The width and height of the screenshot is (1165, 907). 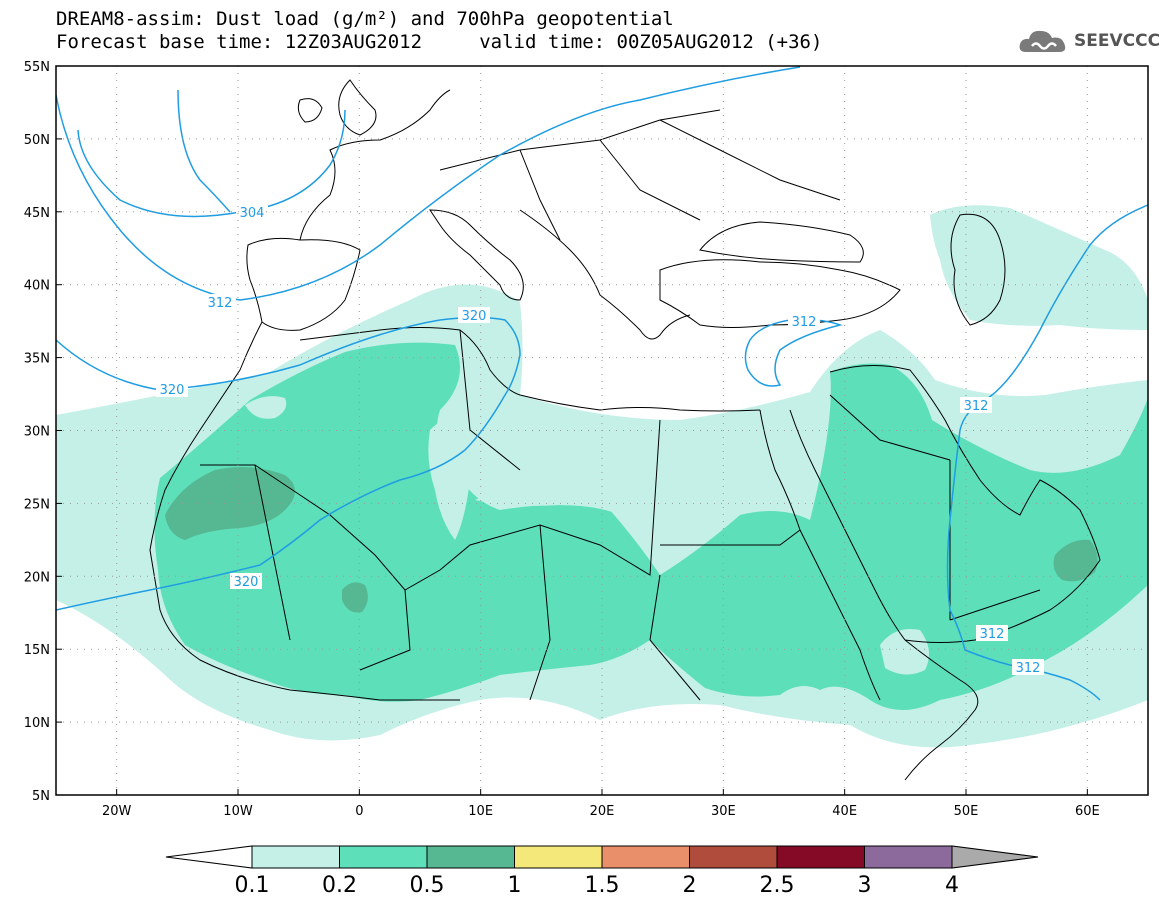 I want to click on seevccc-logo: SEEVCCC, so click(x=1089, y=41).